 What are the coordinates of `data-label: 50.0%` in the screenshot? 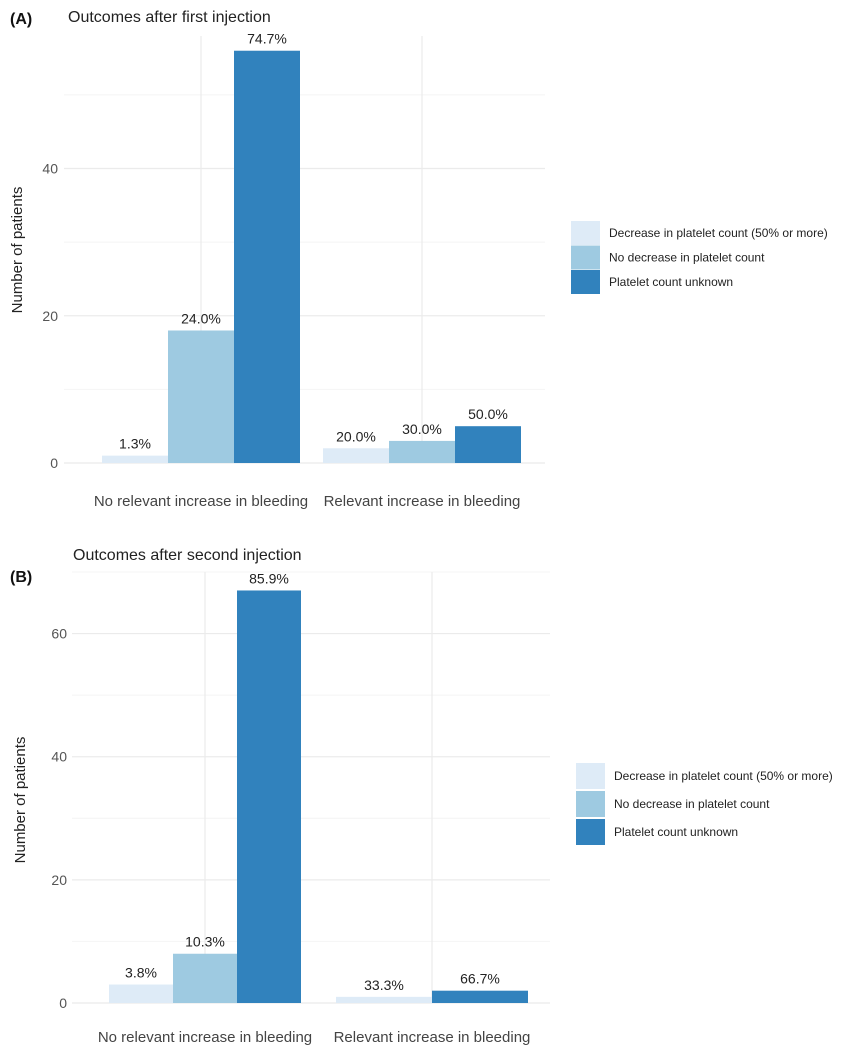 It's located at (488, 414).